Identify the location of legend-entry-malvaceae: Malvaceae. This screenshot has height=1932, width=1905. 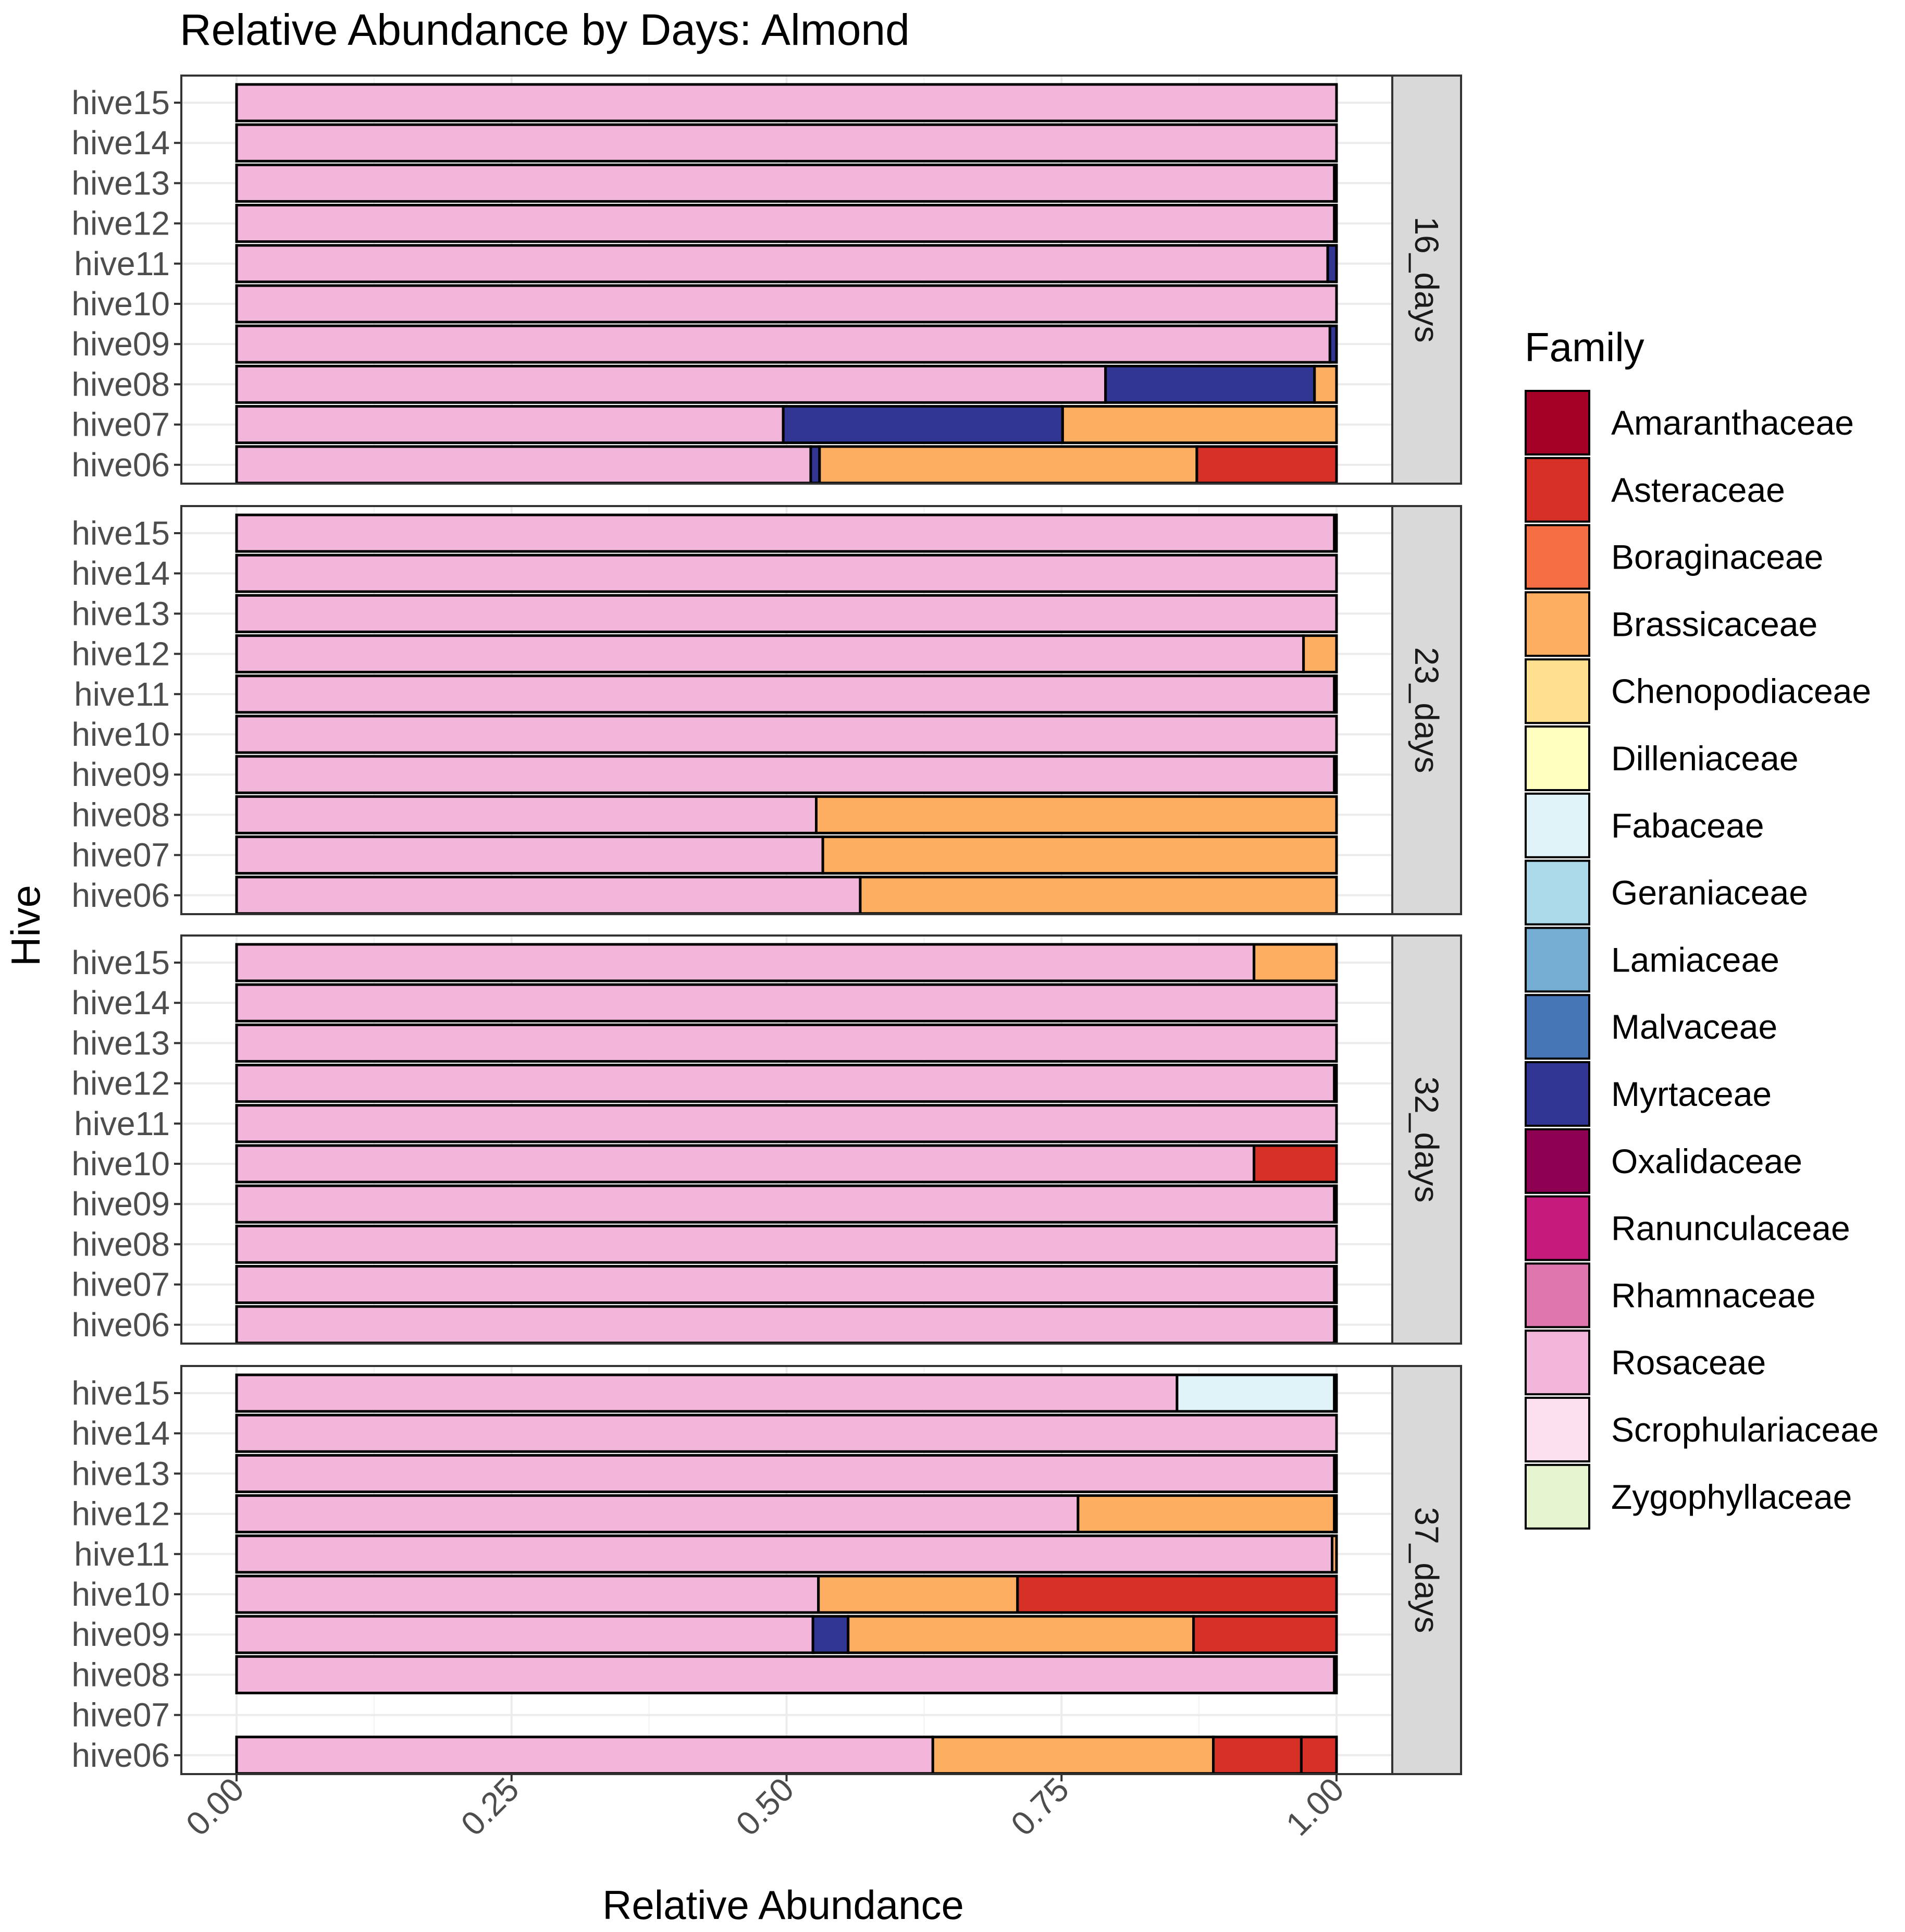
(1651, 1027).